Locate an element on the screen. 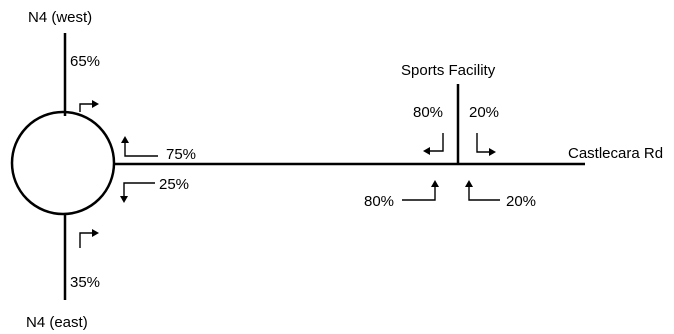 The width and height of the screenshot is (674, 334). n4-west-label: N4 (west) is located at coordinates (60, 17).